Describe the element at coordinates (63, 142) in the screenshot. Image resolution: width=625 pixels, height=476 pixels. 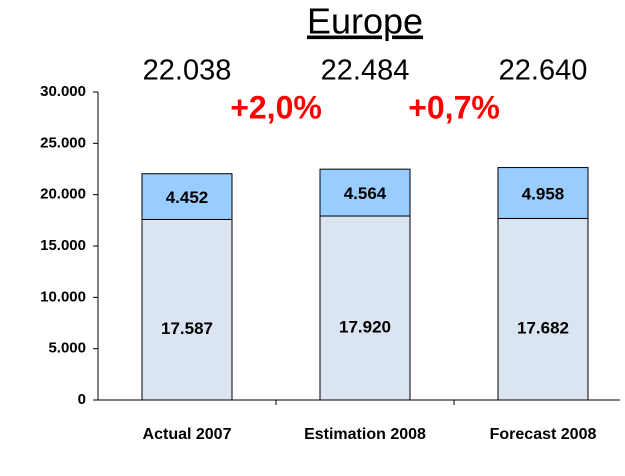
I see `y-tick-label: 25.000` at that location.